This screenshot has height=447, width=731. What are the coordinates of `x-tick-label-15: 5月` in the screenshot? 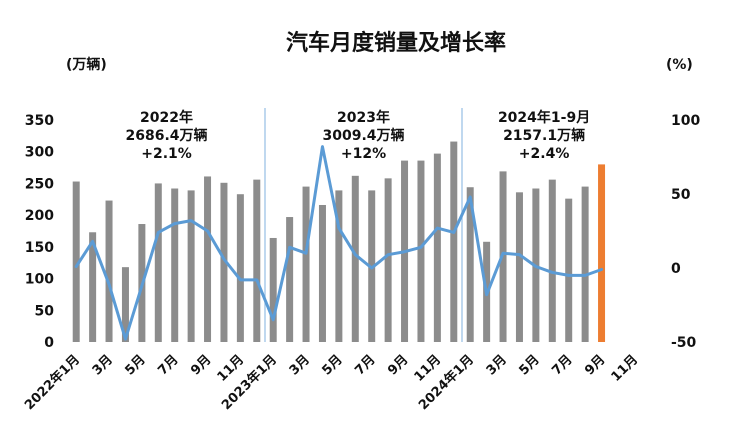 It's located at (530, 365).